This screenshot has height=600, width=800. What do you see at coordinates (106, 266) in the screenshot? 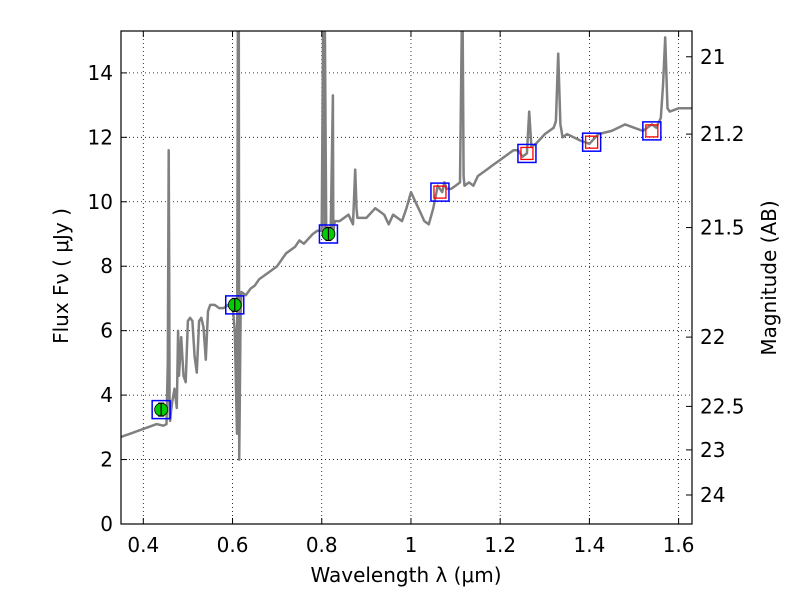
I see `y-tick-label: 8` at bounding box center [106, 266].